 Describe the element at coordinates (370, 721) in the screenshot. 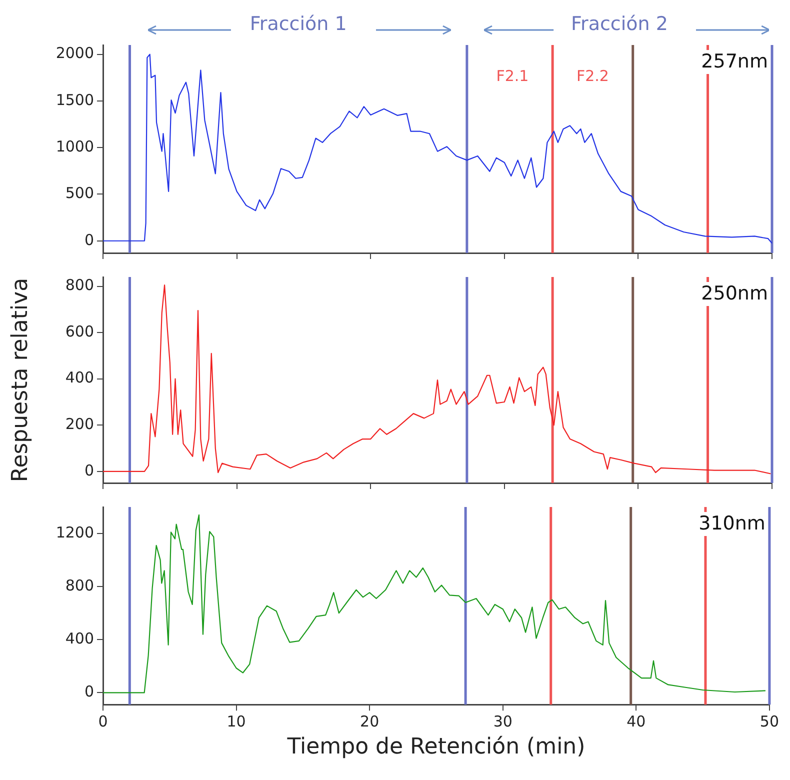

I see `x-tick-label: 20` at that location.